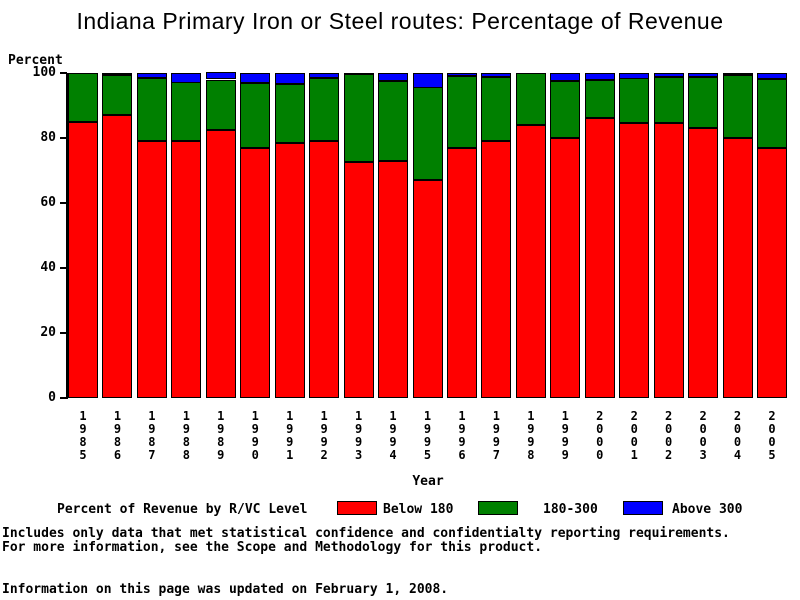 The height and width of the screenshot is (600, 800). Describe the element at coordinates (220, 235) in the screenshot. I see `bar-1989` at that location.